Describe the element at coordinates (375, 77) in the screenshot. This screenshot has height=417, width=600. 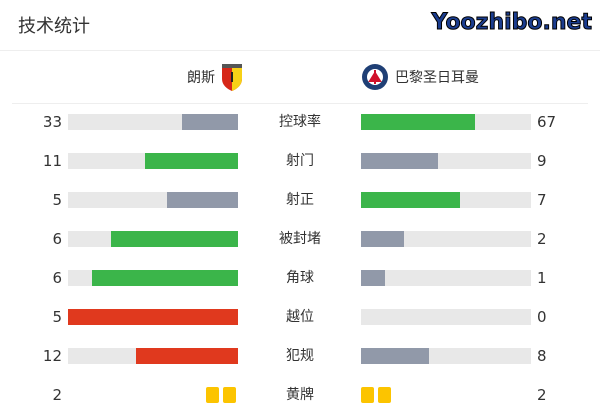
I see `psg-crest-icon` at that location.